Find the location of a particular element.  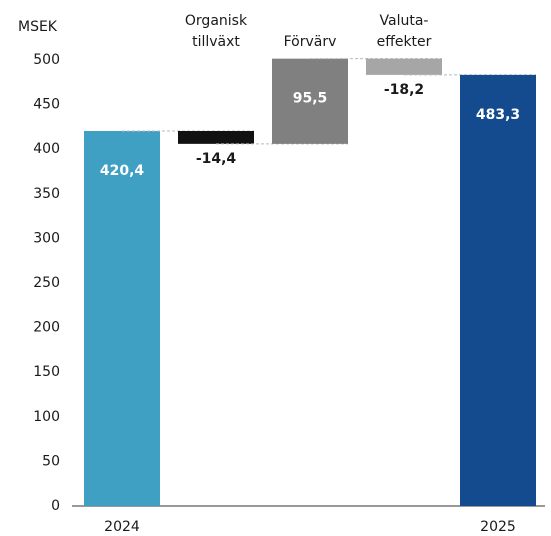

y-axis-label: MSEK is located at coordinates (38, 27).